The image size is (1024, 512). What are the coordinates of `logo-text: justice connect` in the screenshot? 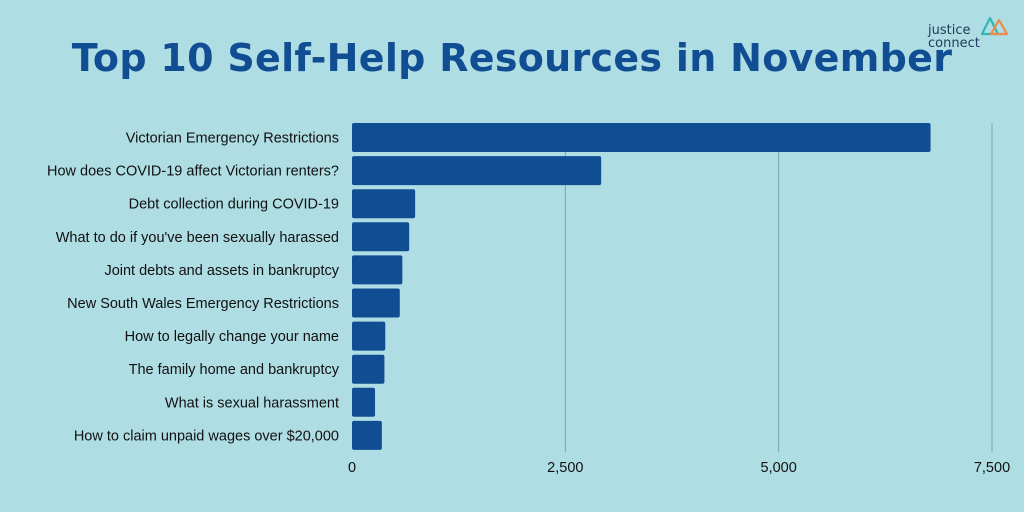 It's located at (954, 37).